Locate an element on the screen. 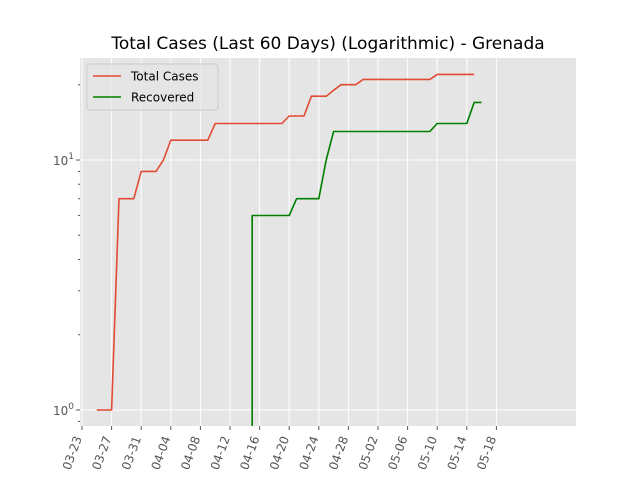 This screenshot has height=480, width=640. y-tick-label: 10¹ is located at coordinates (63, 160).